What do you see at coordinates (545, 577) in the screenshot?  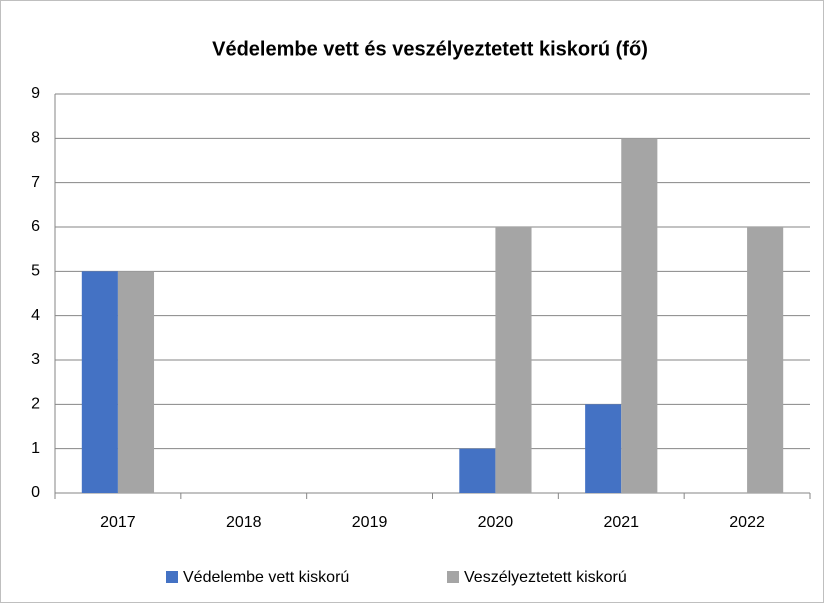 I see `legend-label: Veszélyeztetett kiskorú` at bounding box center [545, 577].